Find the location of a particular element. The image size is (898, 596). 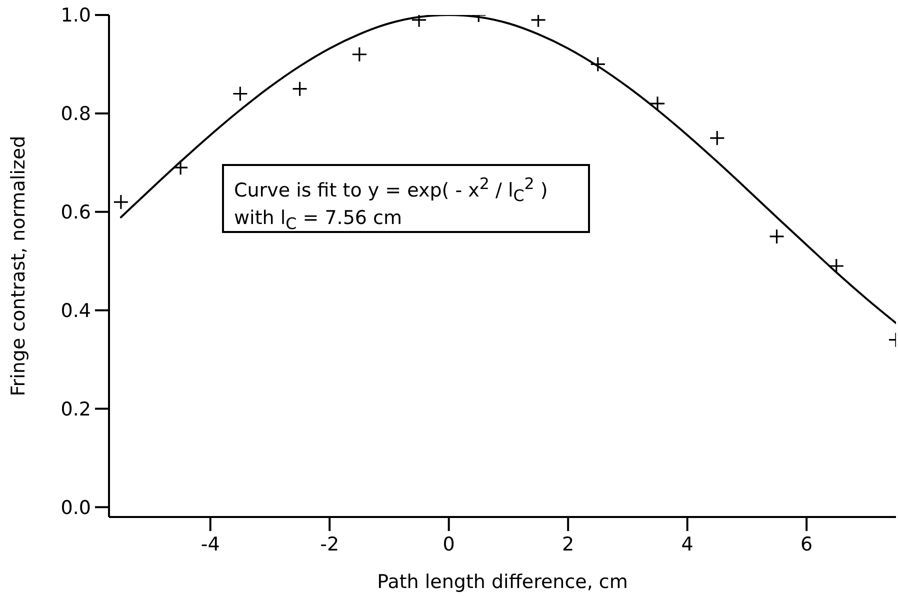

y-tick-label: 0.6 is located at coordinates (75, 213).